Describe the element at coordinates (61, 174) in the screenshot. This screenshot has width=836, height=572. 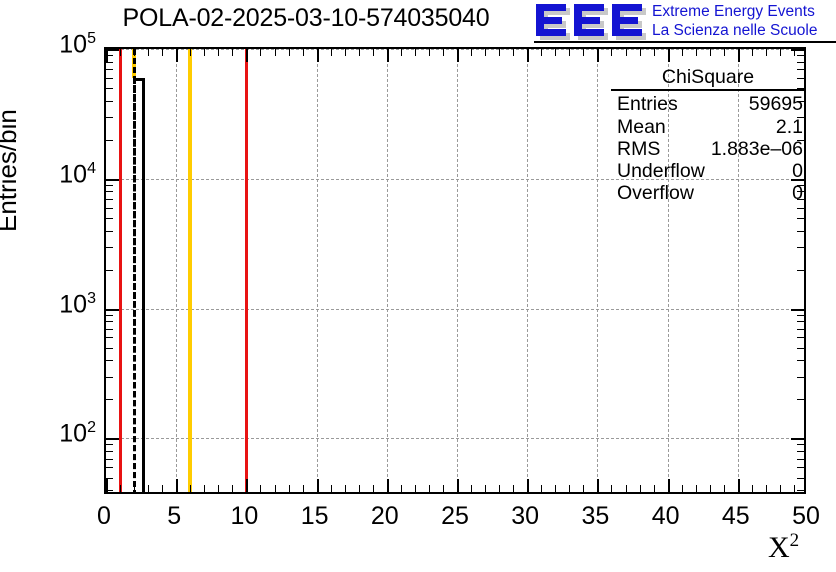
I see `y-tick-label: 104` at that location.